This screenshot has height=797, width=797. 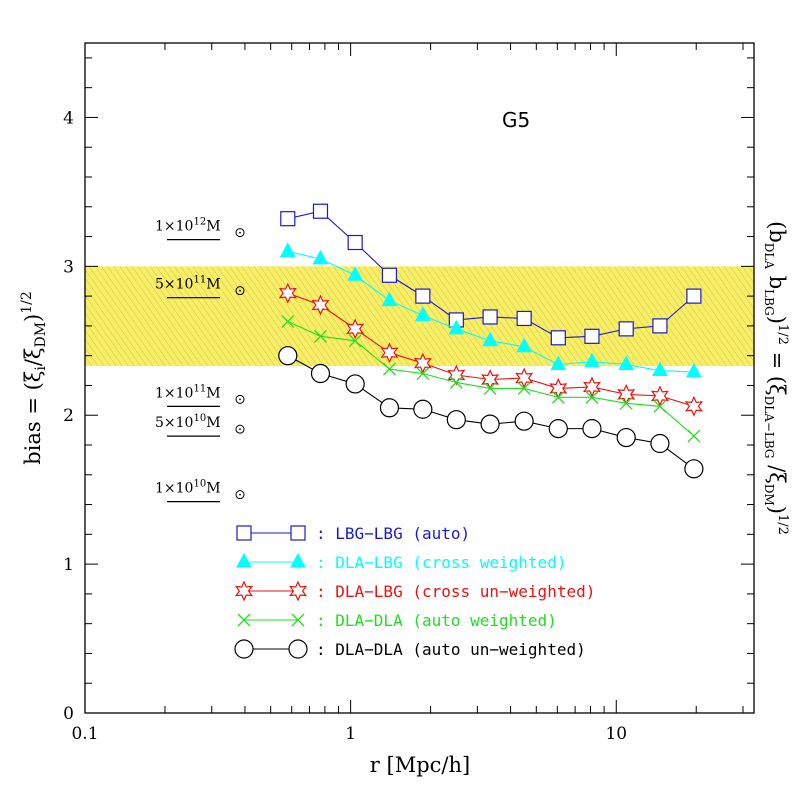 What do you see at coordinates (188, 226) in the screenshot?
I see `mass-label: 1×1012M` at bounding box center [188, 226].